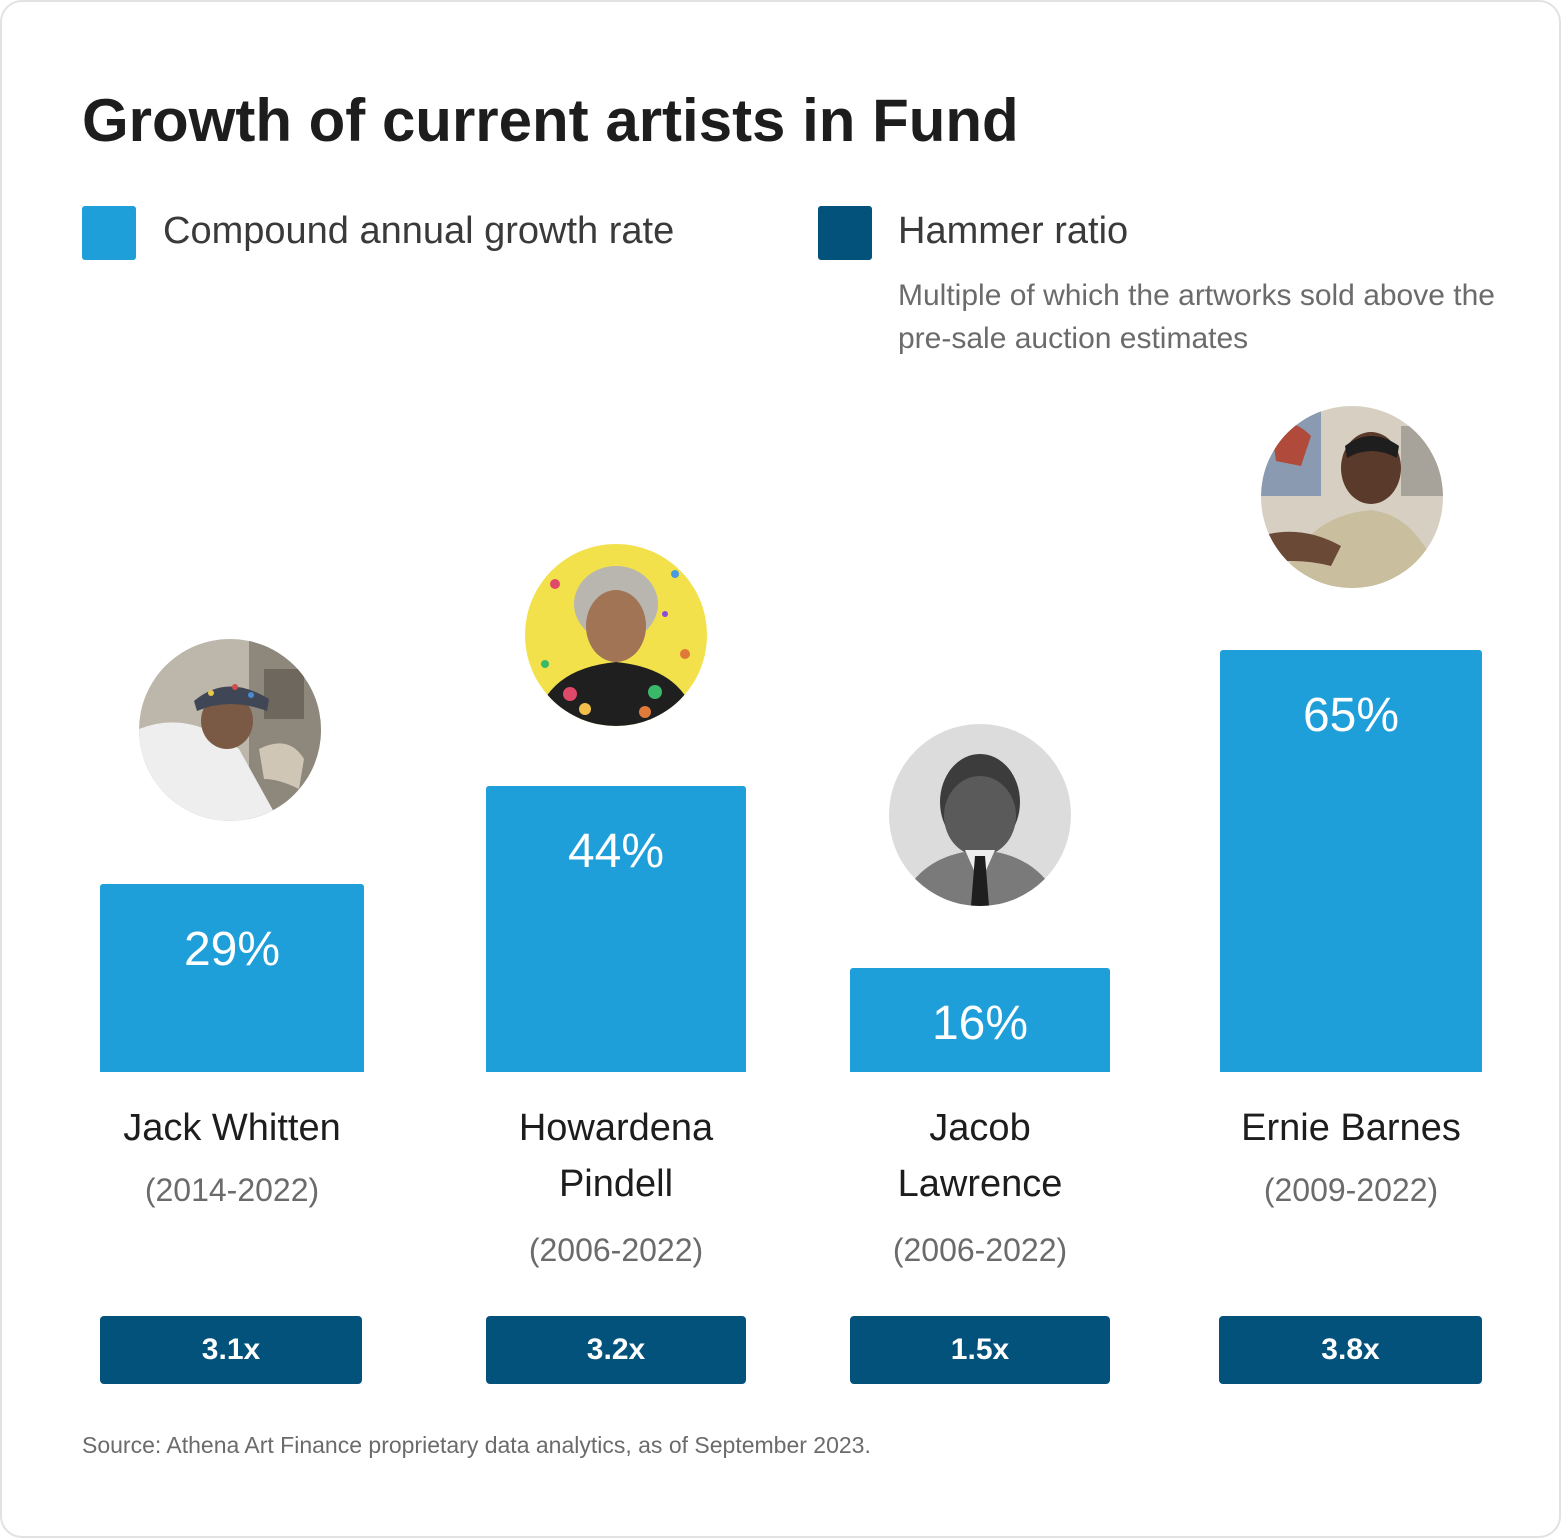  What do you see at coordinates (232, 1190) in the screenshot?
I see `artist-period-jack-whitten: (2014-2022)` at bounding box center [232, 1190].